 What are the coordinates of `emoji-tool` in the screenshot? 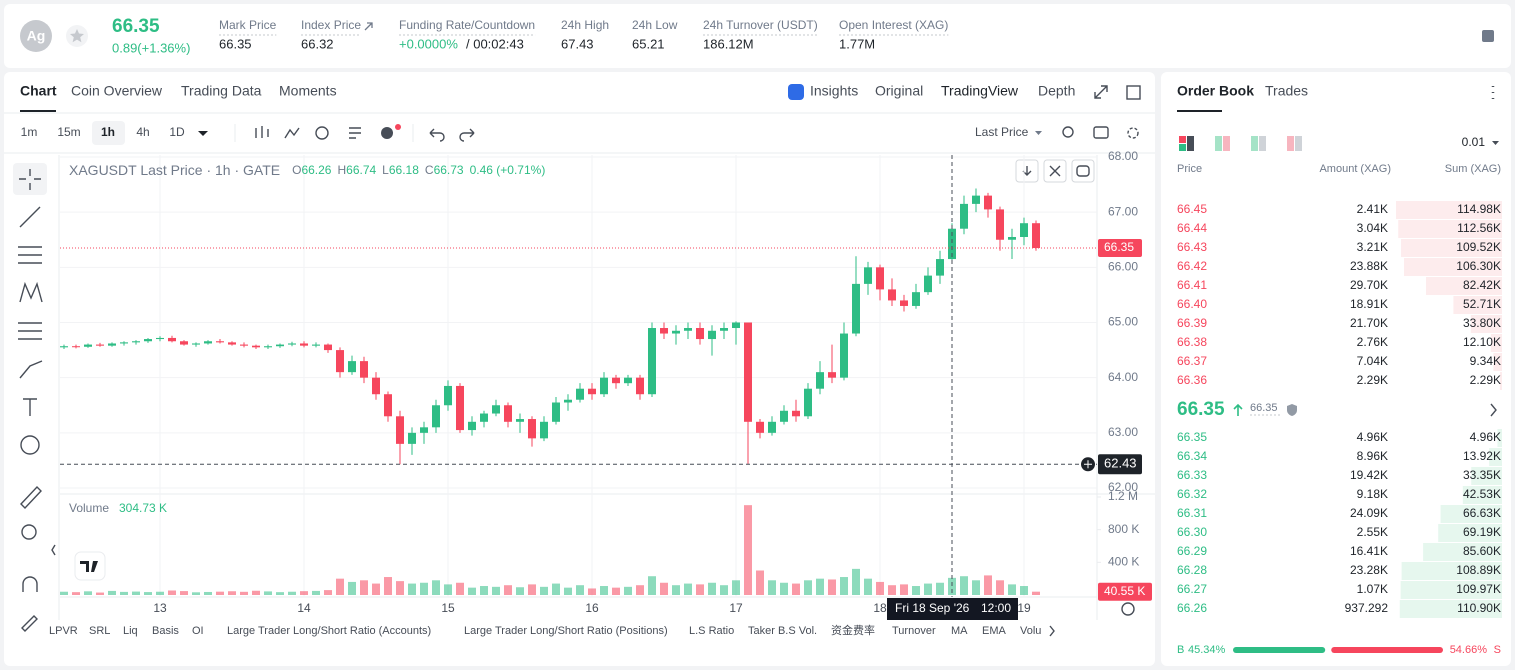 It's located at (30, 445).